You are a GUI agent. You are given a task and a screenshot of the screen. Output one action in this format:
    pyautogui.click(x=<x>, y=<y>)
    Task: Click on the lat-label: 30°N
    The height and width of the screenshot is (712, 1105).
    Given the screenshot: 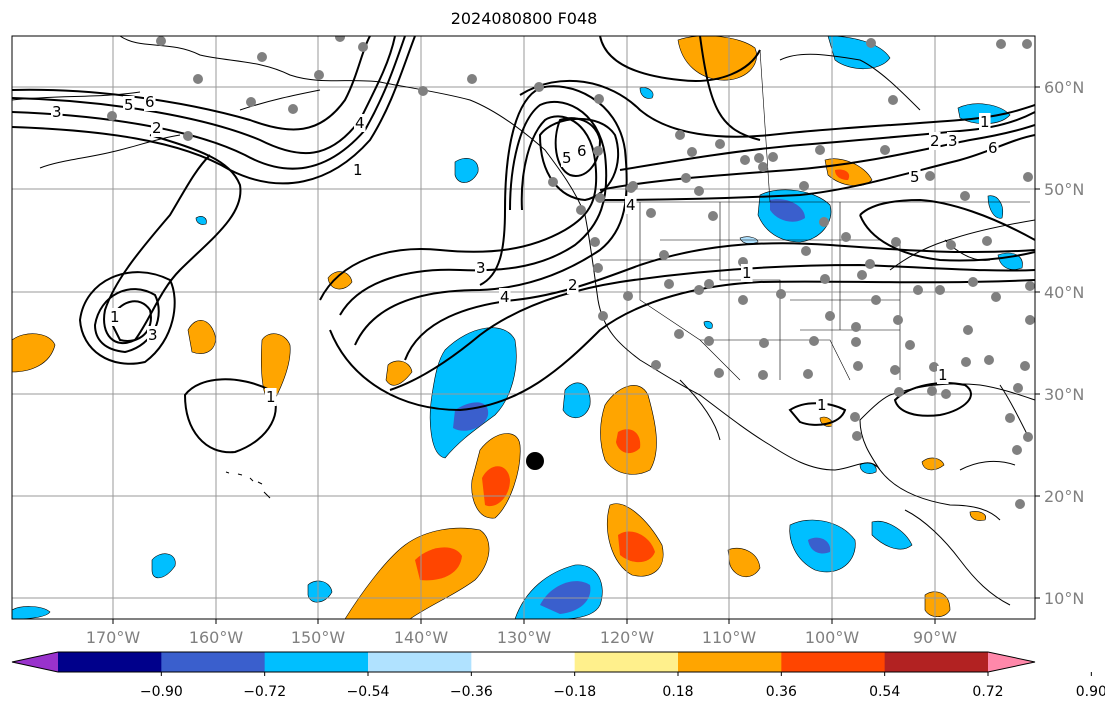 What is the action you would take?
    pyautogui.click(x=1064, y=394)
    